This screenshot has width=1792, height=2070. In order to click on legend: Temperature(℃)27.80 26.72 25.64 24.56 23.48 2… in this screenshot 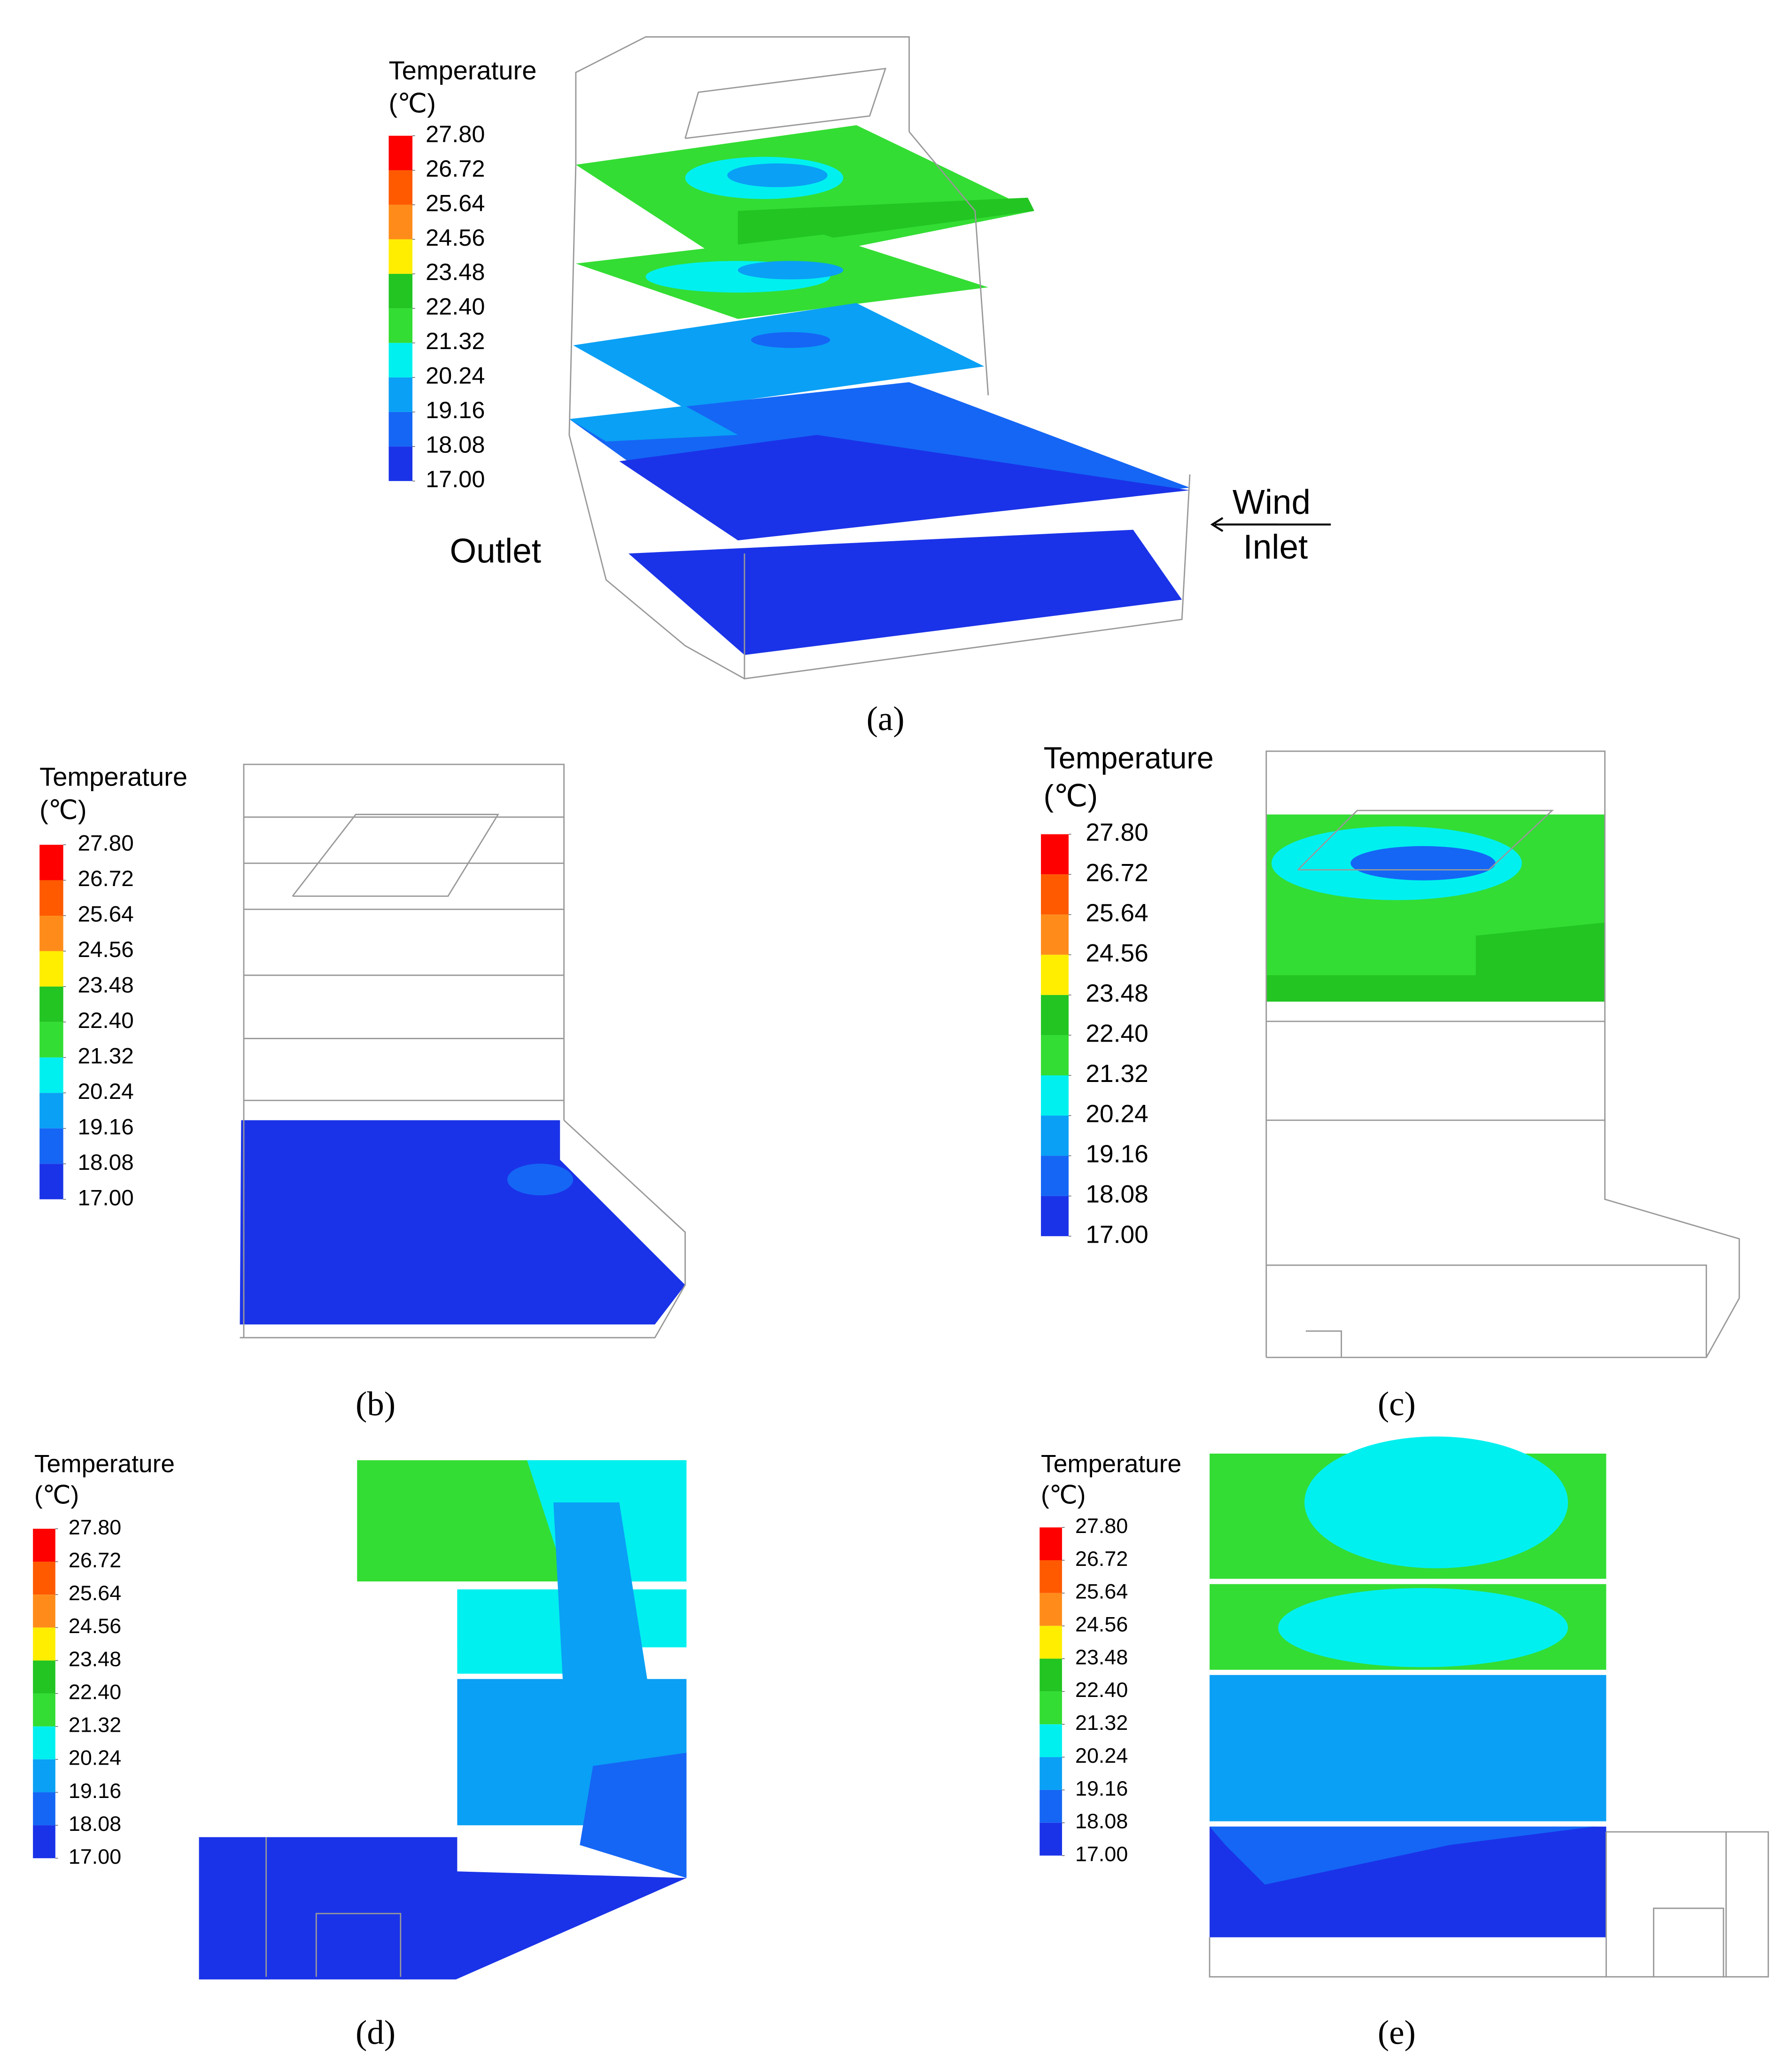, I will do `click(646, 396)`.